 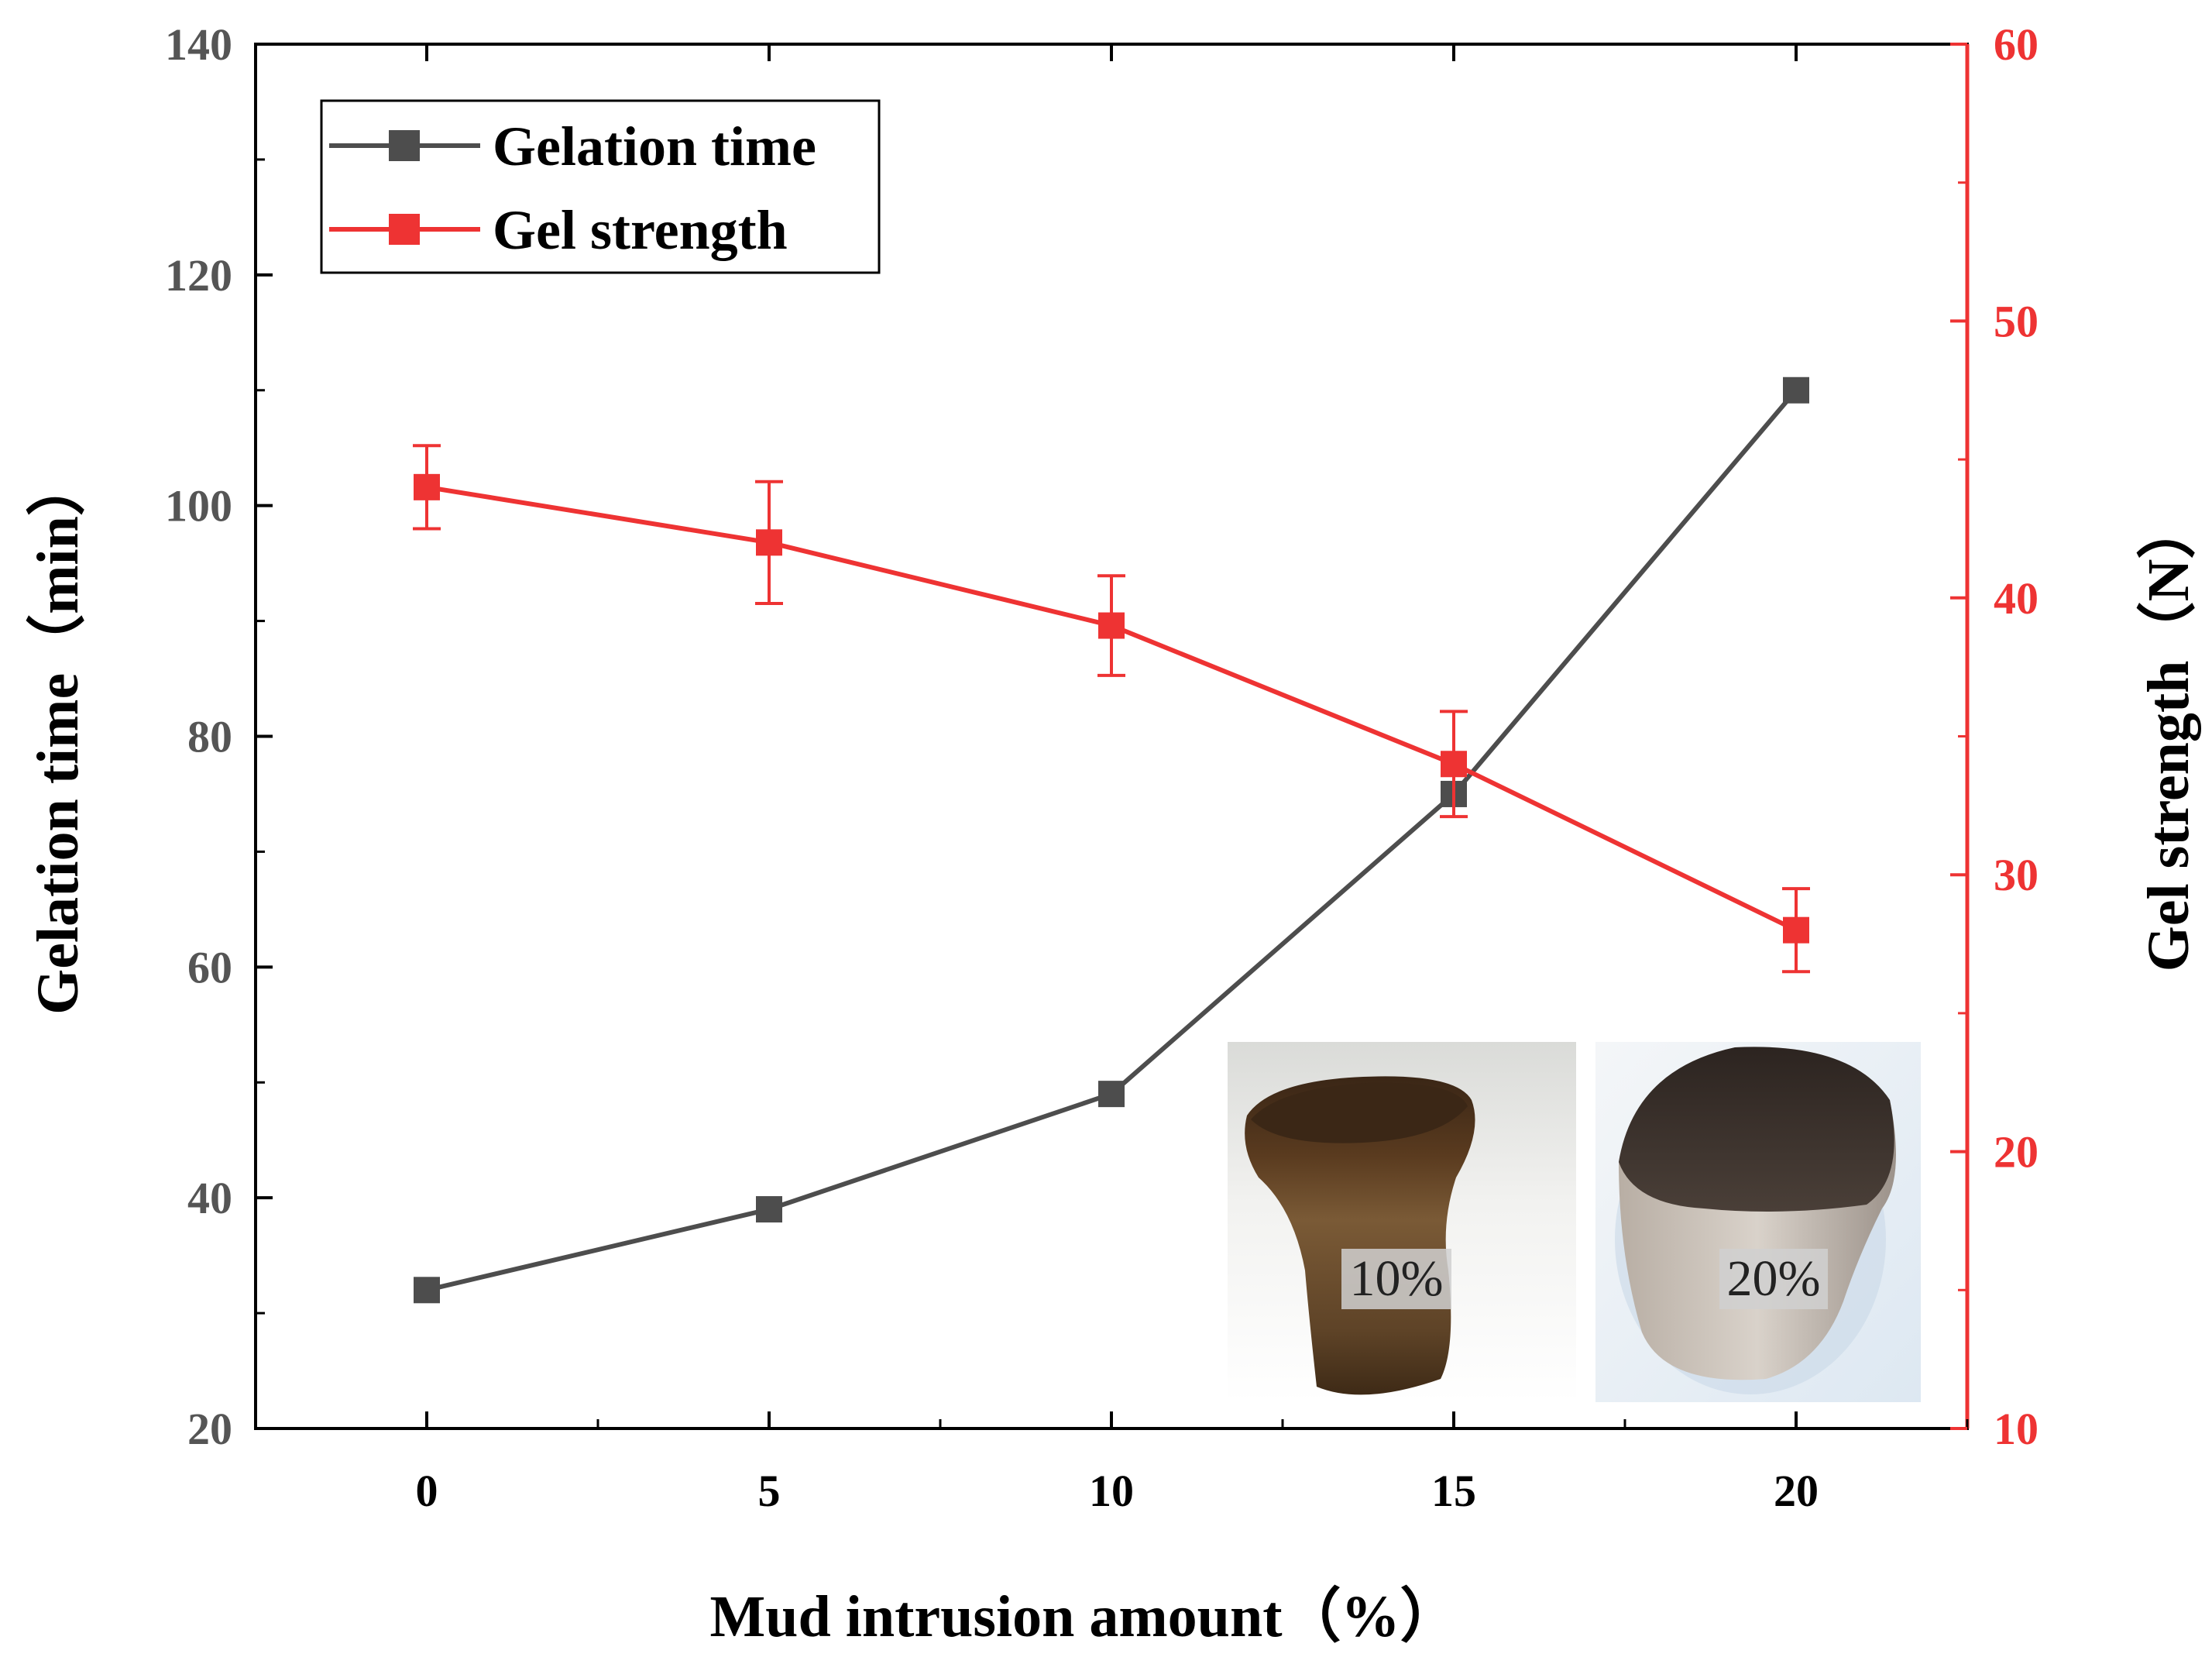 I want to click on y-right-tick-label: 60, so click(x=2016, y=44).